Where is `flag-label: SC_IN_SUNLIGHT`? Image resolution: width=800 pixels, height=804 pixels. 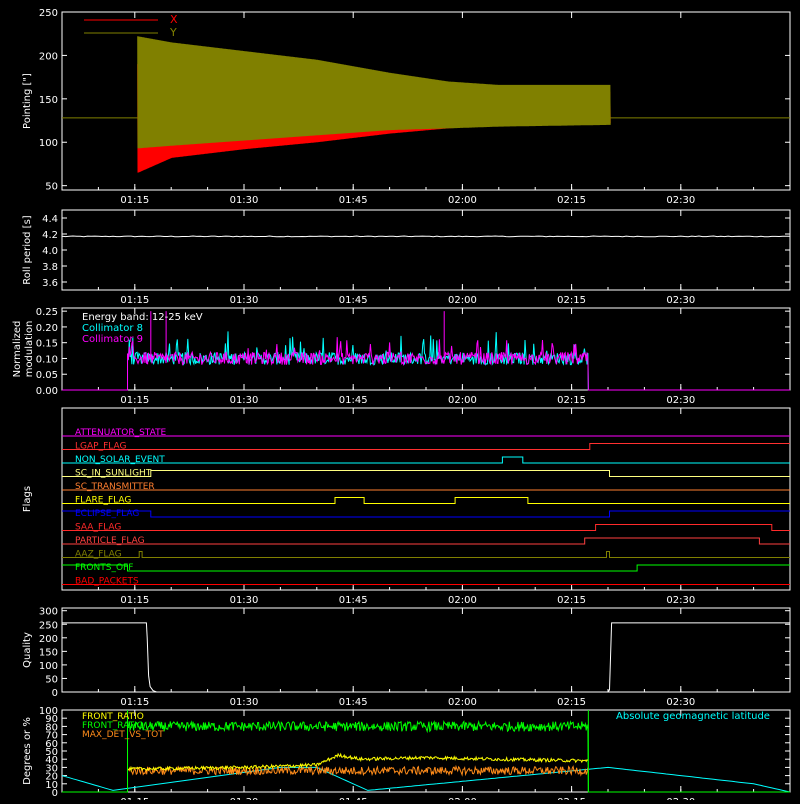
flag-label: SC_IN_SUNLIGHT is located at coordinates (113, 474).